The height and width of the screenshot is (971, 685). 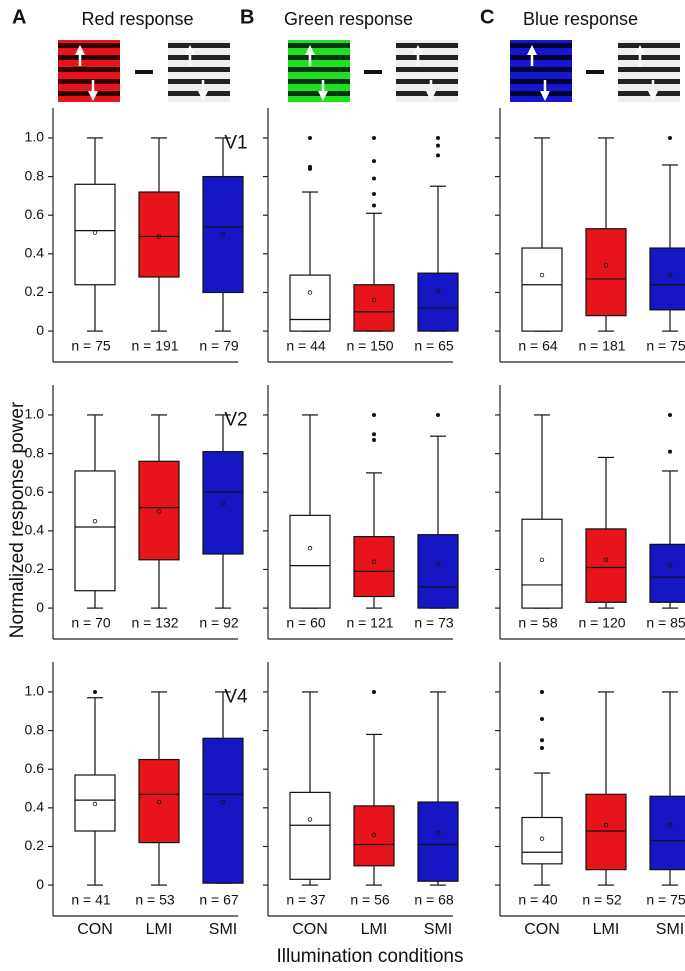 I want to click on count-label: n = 56, so click(x=370, y=900).